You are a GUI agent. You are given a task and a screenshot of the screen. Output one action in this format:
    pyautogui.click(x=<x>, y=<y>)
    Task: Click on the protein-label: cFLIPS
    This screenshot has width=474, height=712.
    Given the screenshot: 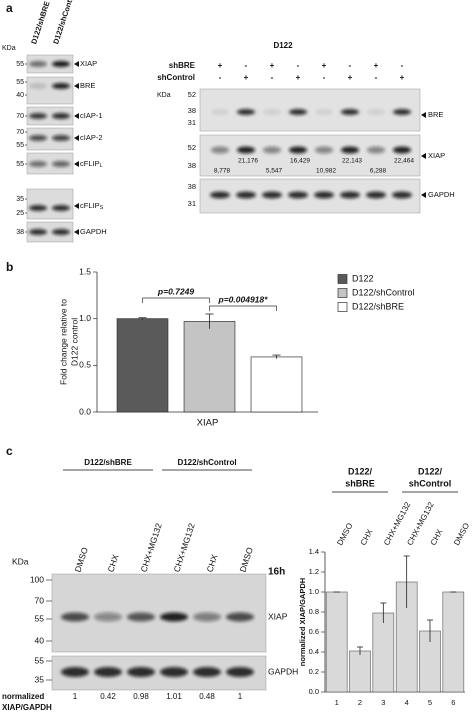 What is the action you would take?
    pyautogui.click(x=92, y=206)
    